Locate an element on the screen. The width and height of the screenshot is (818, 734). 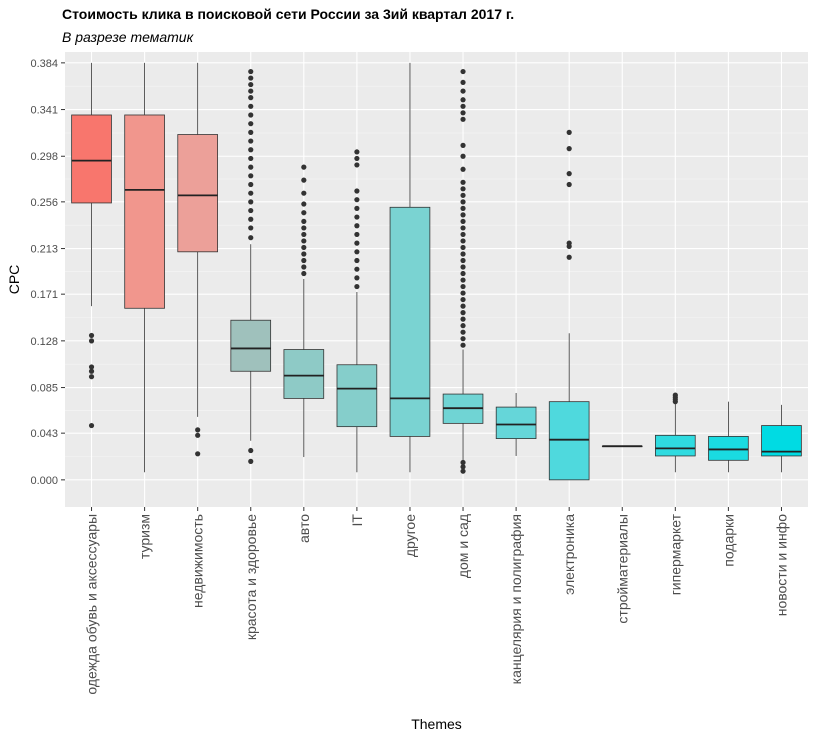
x-tick-label: стройматериалы is located at coordinates (622, 569).